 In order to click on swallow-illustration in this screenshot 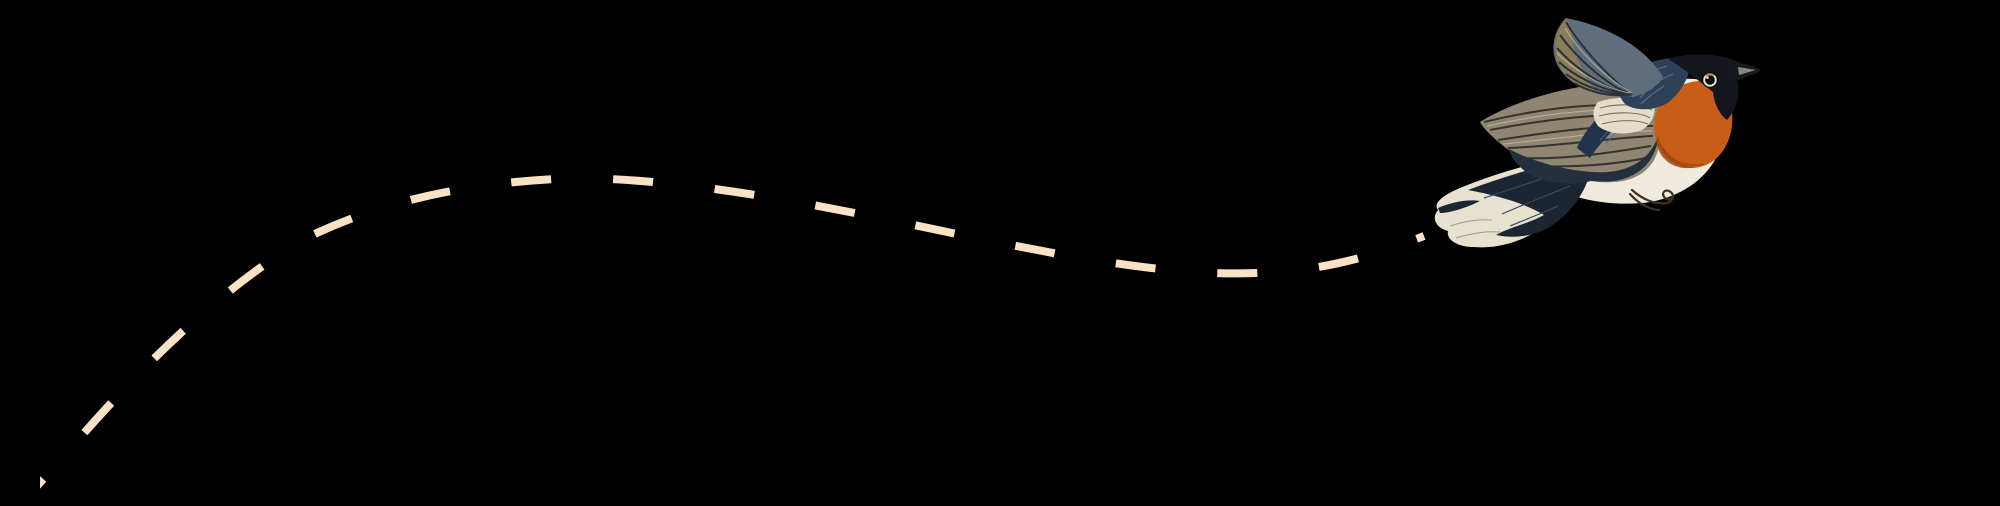, I will do `click(1597, 133)`.